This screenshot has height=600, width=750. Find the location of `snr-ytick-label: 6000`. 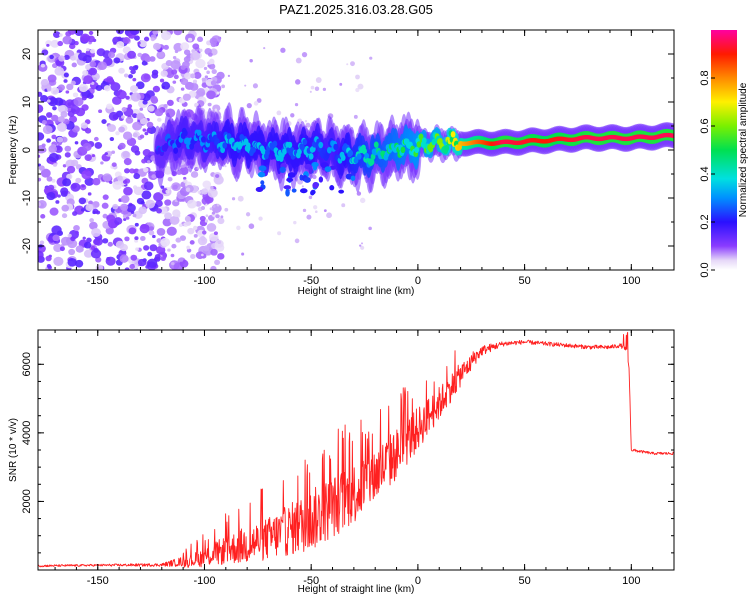

snr-ytick-label: 6000 is located at coordinates (27, 364).